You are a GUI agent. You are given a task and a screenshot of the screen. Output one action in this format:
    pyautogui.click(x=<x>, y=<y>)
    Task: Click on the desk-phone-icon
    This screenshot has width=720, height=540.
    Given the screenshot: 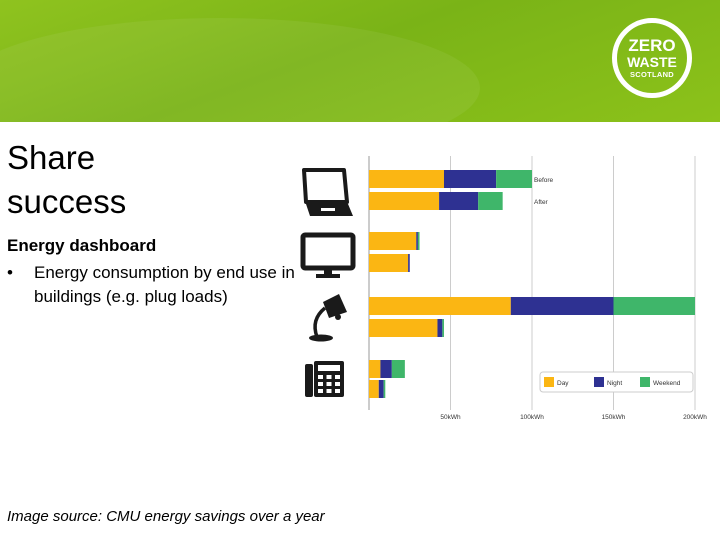 What is the action you would take?
    pyautogui.click(x=324, y=379)
    